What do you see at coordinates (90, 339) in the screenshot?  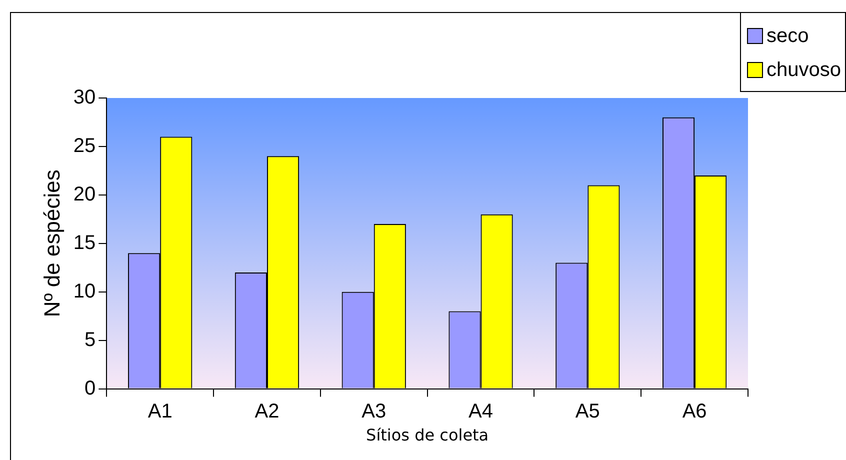 I see `y-tick-label: 5` at bounding box center [90, 339].